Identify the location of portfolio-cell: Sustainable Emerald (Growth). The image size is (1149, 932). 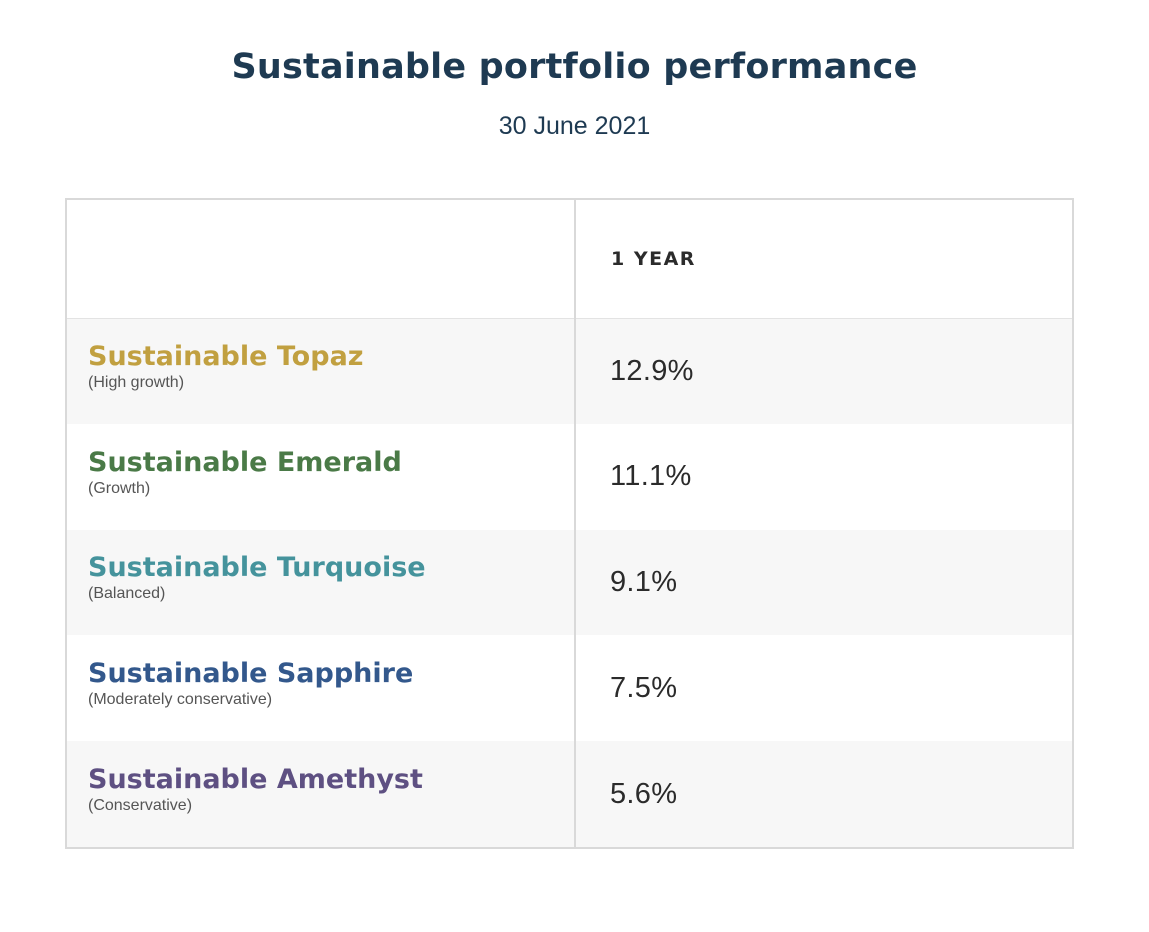
(321, 476).